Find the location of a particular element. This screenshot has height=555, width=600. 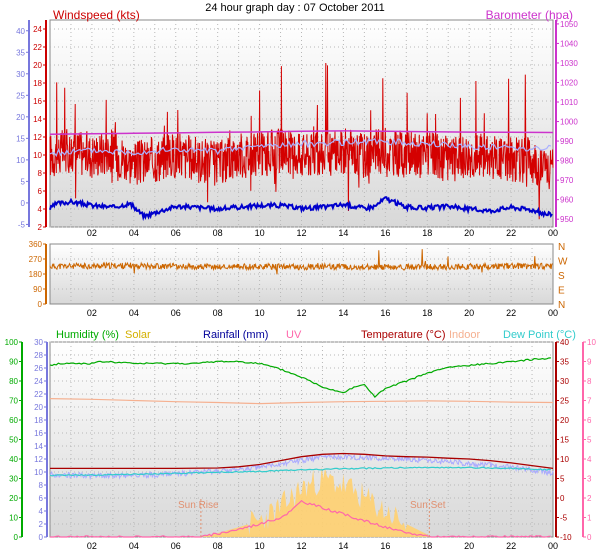

wind-outer-axis-tick-label: 25 is located at coordinates (20, 95).